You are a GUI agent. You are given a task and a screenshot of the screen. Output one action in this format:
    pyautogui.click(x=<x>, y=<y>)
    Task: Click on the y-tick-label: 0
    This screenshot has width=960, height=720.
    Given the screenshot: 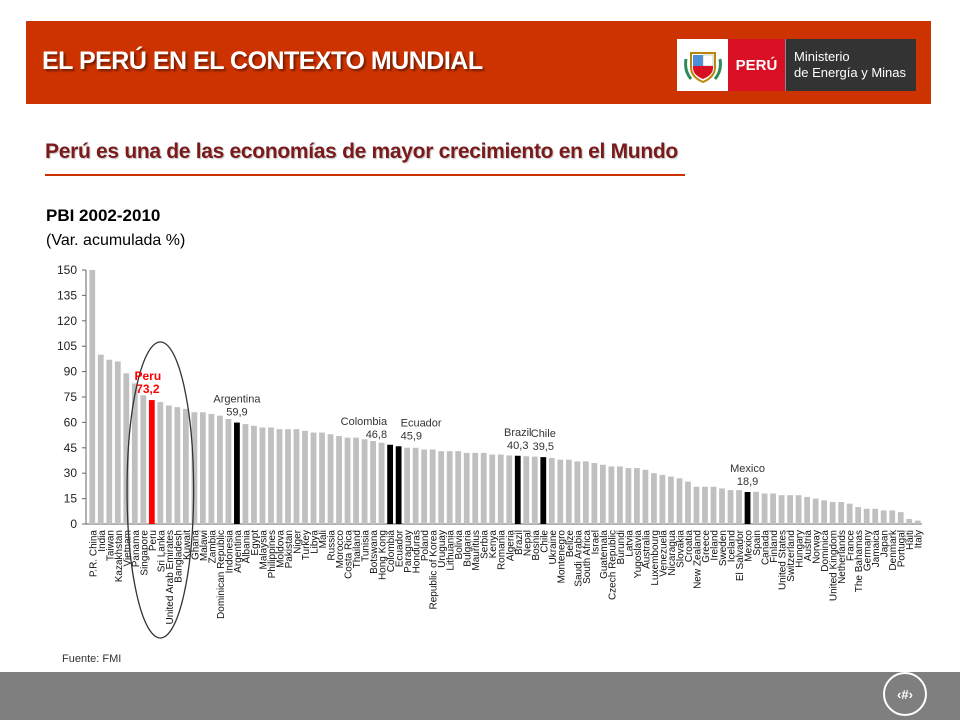 What is the action you would take?
    pyautogui.click(x=73, y=524)
    